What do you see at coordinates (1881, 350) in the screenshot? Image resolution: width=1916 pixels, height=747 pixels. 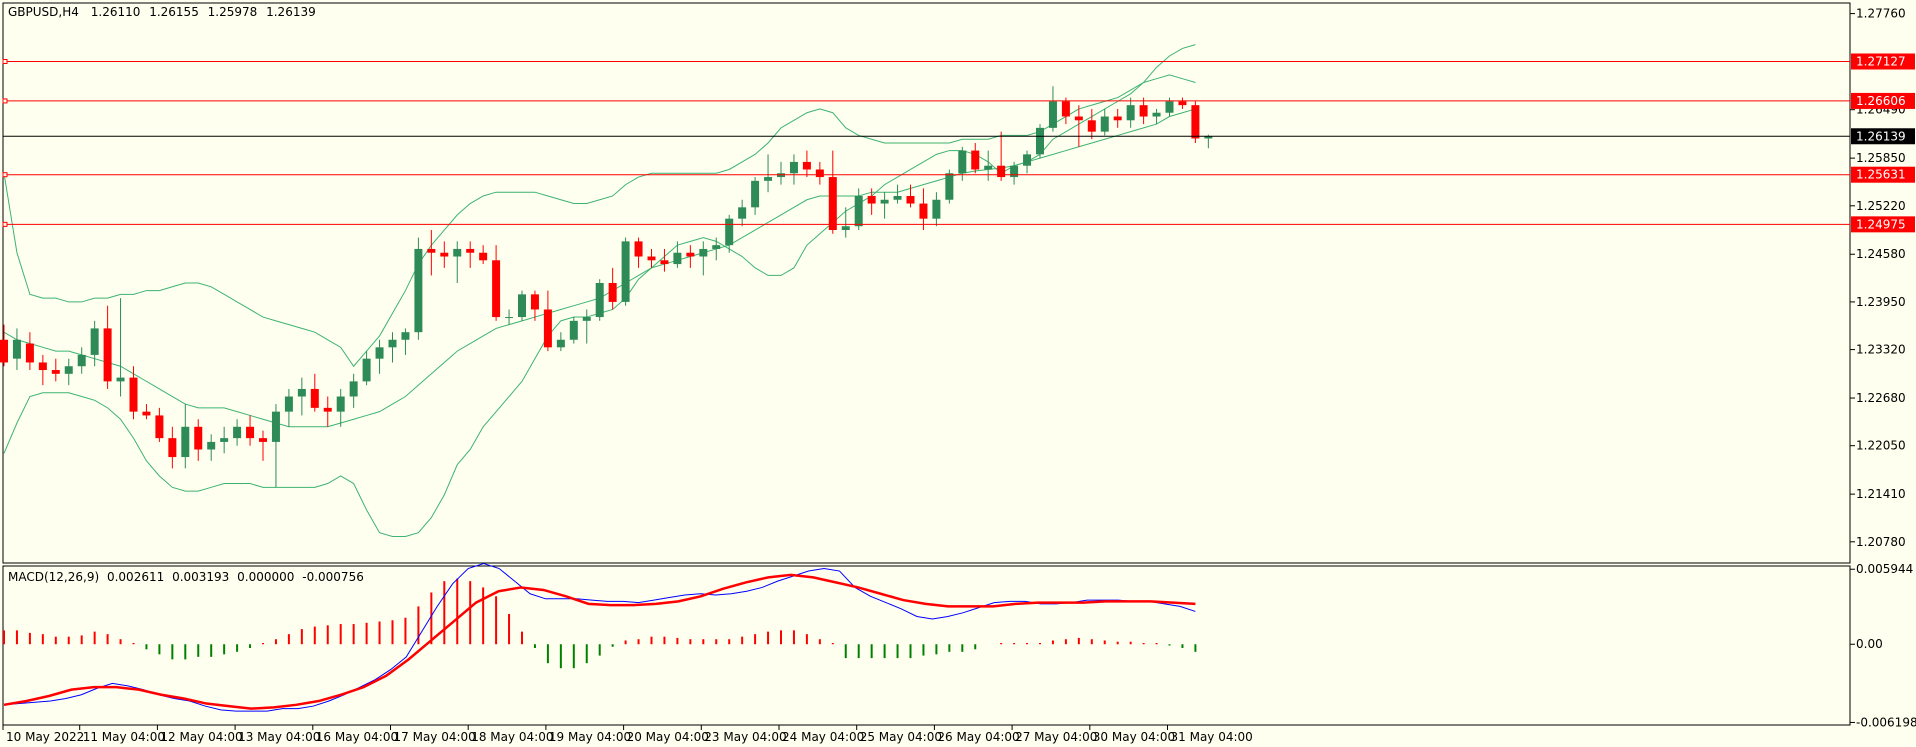 I see `price-tick-label: 1.23320` at bounding box center [1881, 350].